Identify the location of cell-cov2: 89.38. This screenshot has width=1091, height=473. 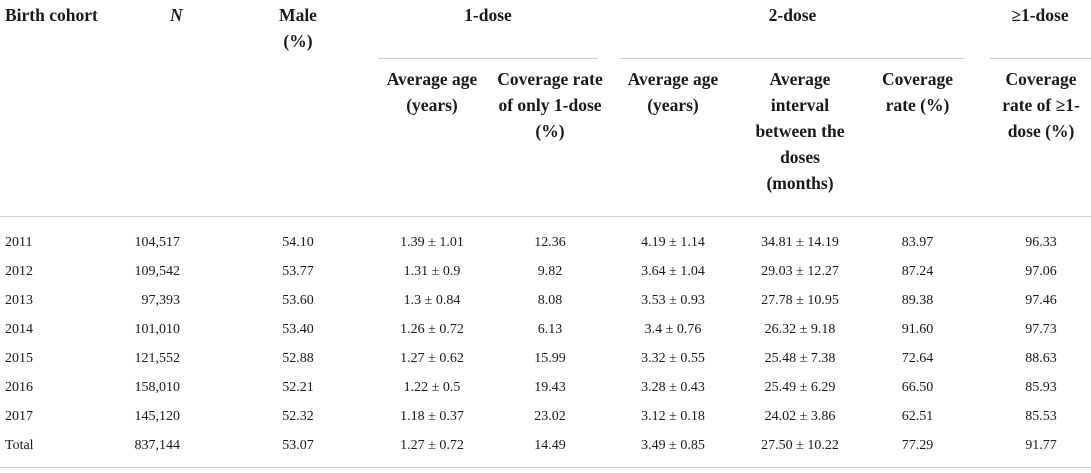
(917, 300).